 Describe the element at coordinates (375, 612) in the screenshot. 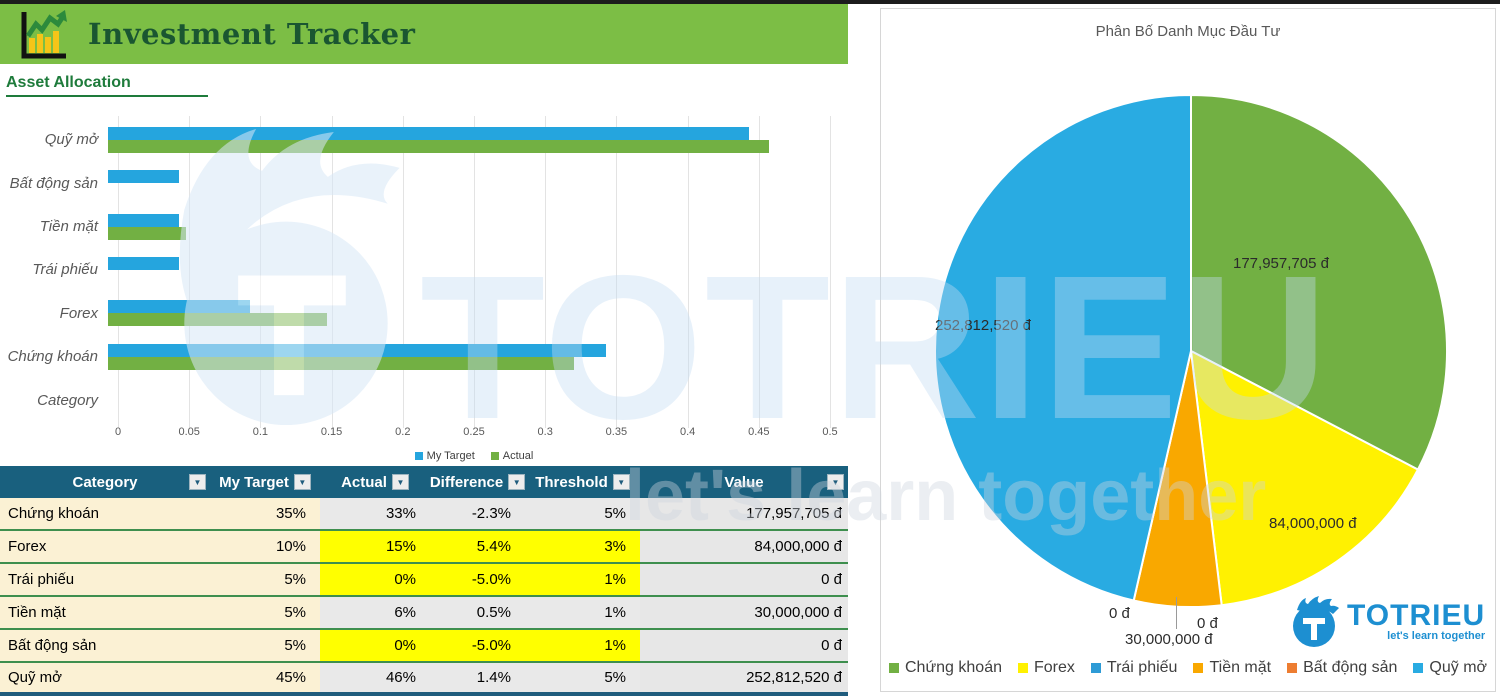

I see `cell-actual: 6%` at that location.